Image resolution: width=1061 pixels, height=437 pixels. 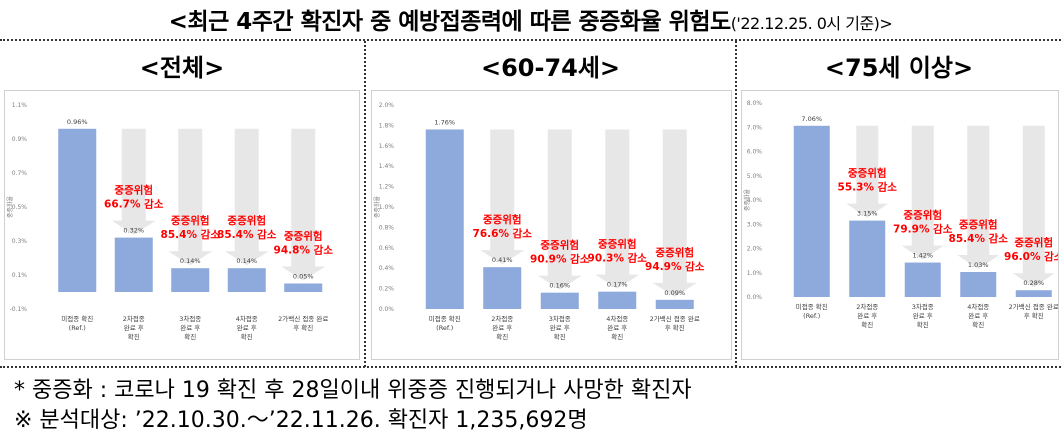 I want to click on y-tick-label: 6.0%, so click(x=755, y=152).